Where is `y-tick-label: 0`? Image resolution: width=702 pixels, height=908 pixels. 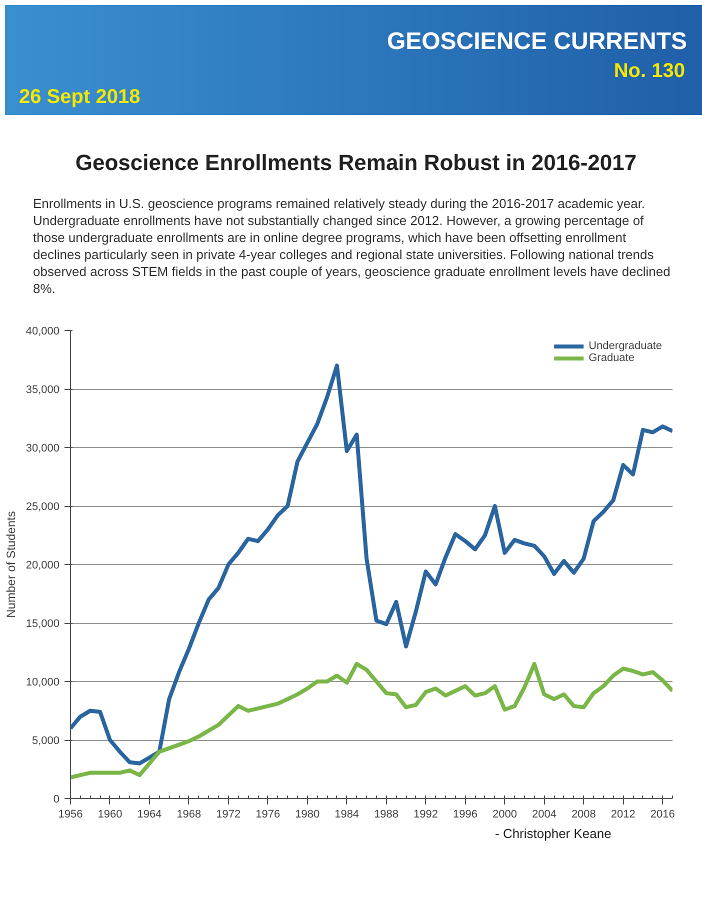 y-tick-label: 0 is located at coordinates (56, 800).